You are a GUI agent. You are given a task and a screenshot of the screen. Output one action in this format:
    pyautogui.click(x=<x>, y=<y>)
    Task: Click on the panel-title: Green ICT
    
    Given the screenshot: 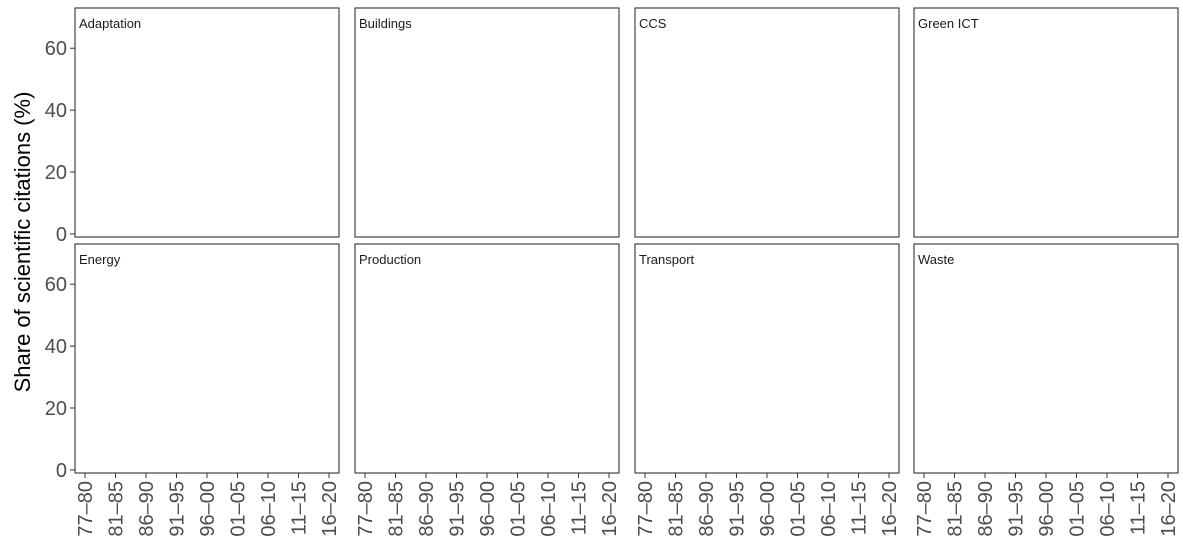 What is the action you would take?
    pyautogui.click(x=948, y=23)
    